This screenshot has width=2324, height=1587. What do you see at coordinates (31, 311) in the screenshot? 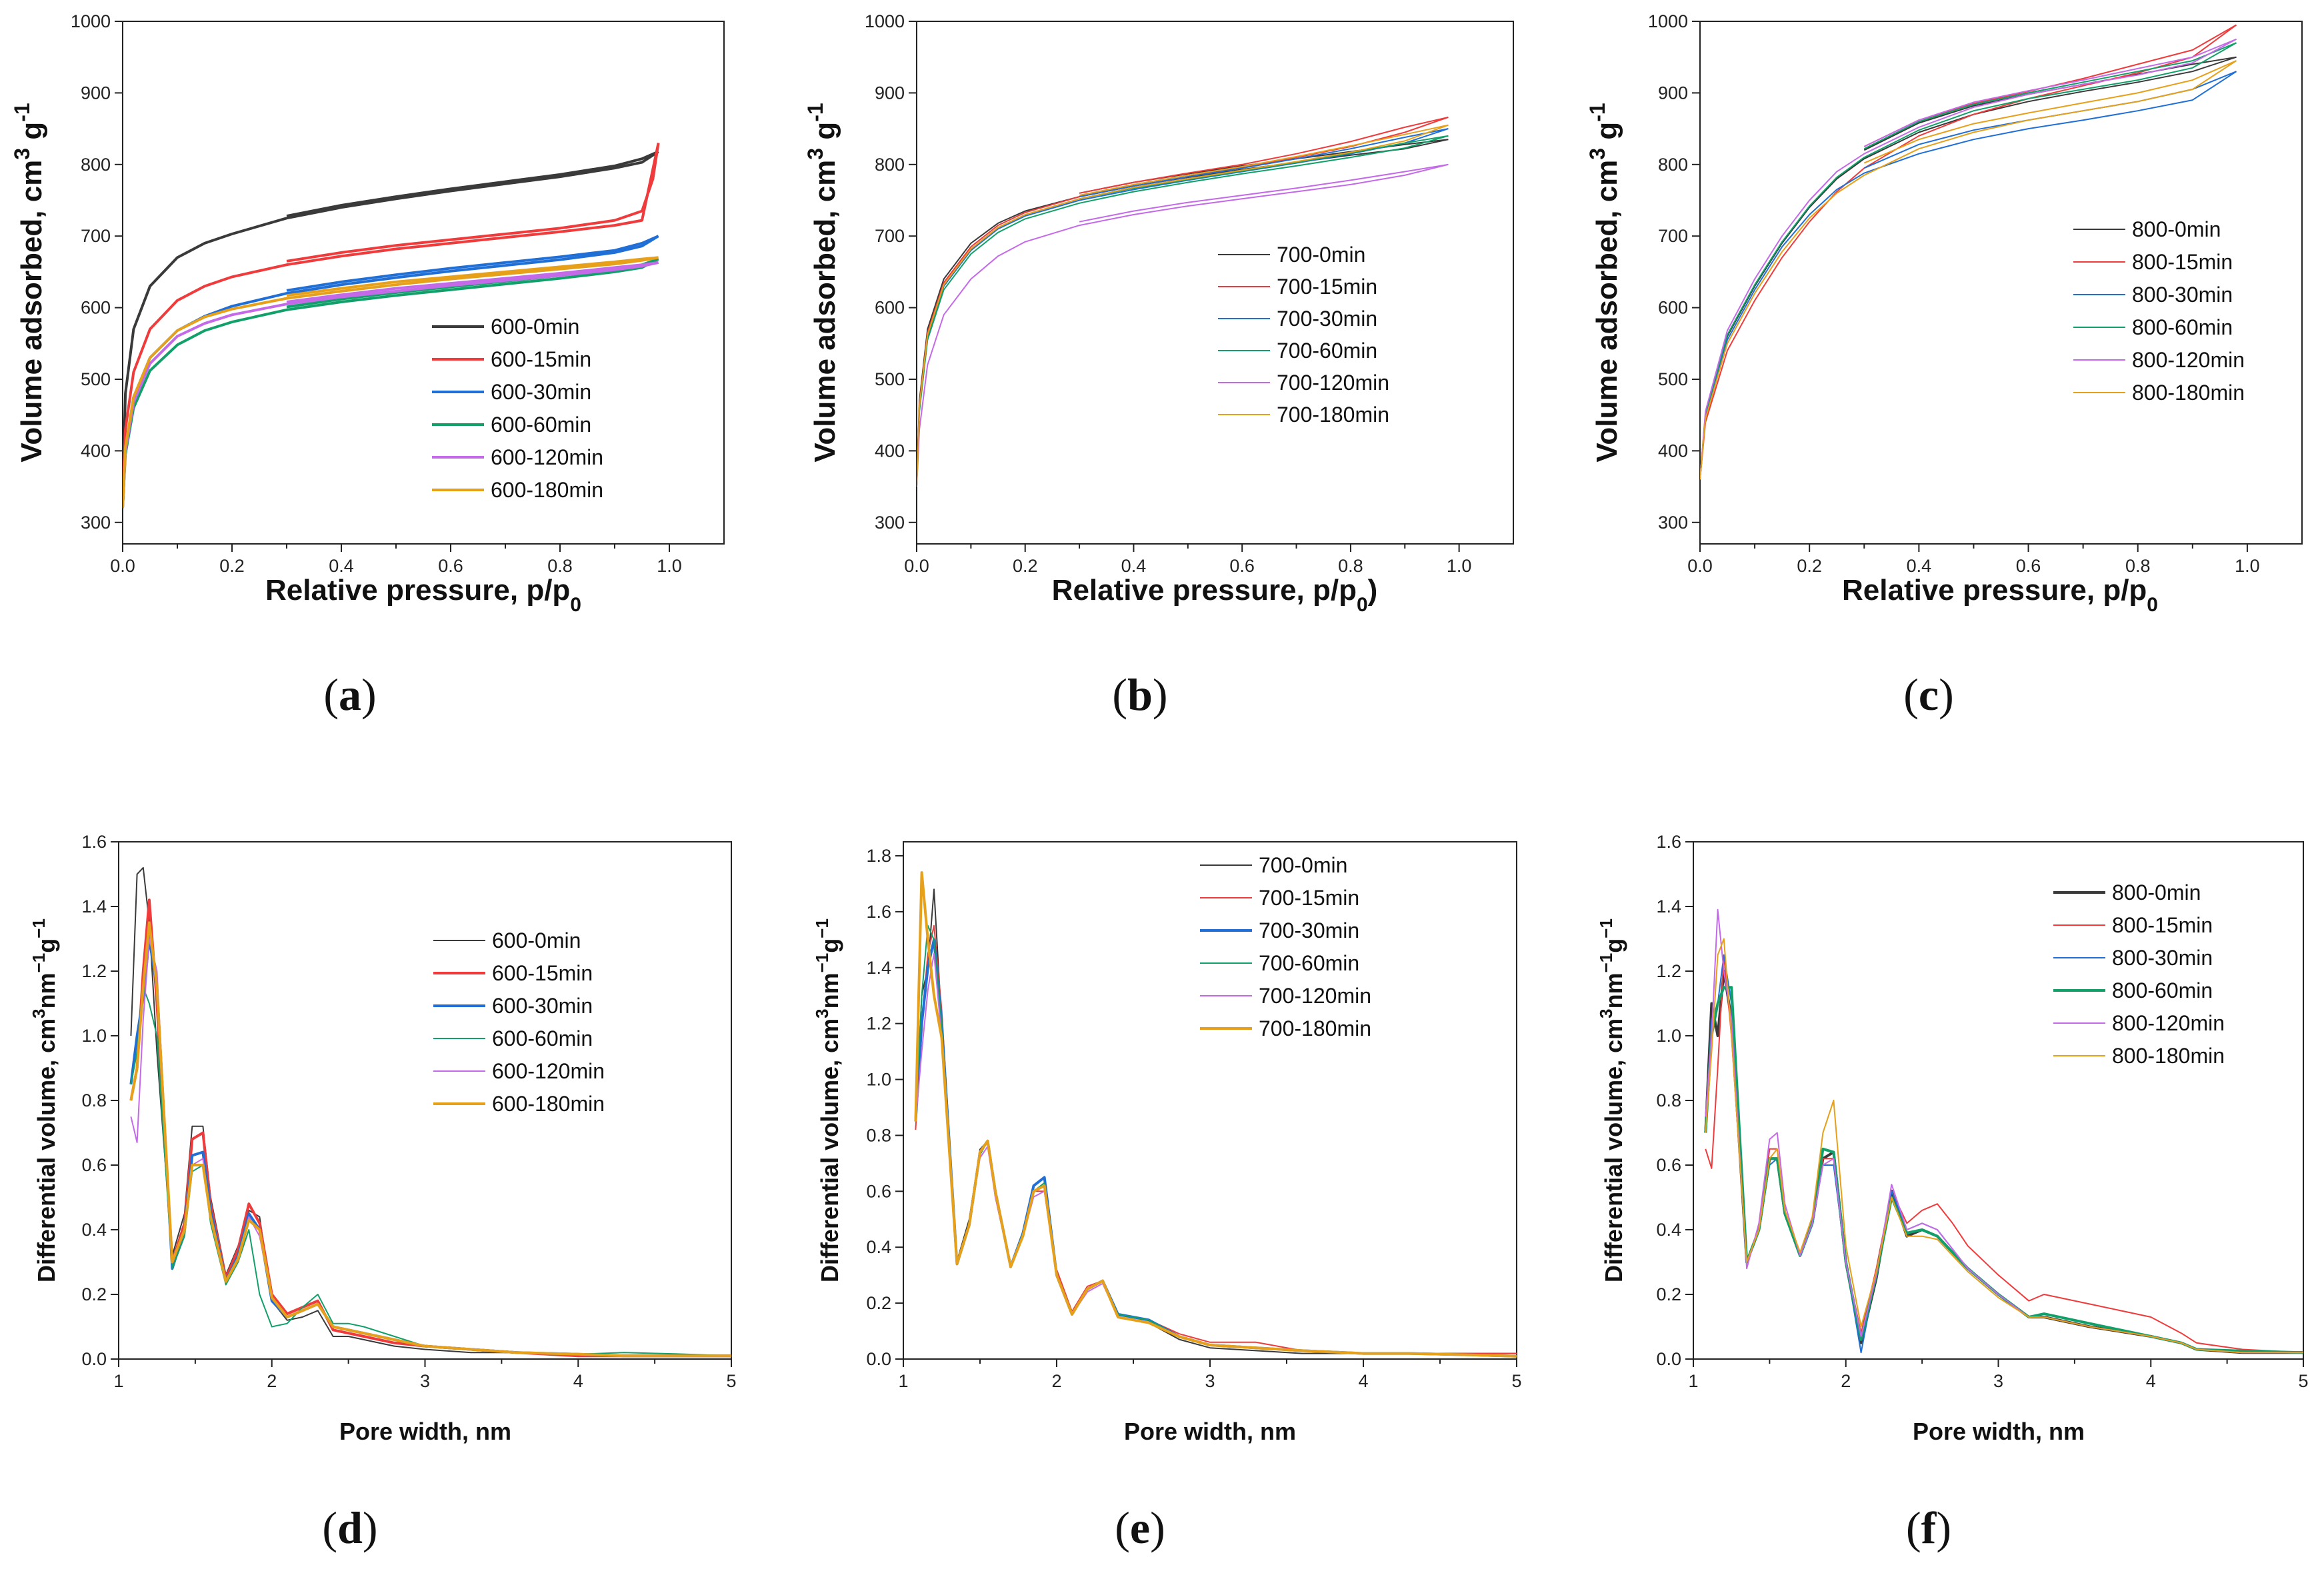
I see `y-axis-label-text: Volume adsorbed, cm` at bounding box center [31, 311].